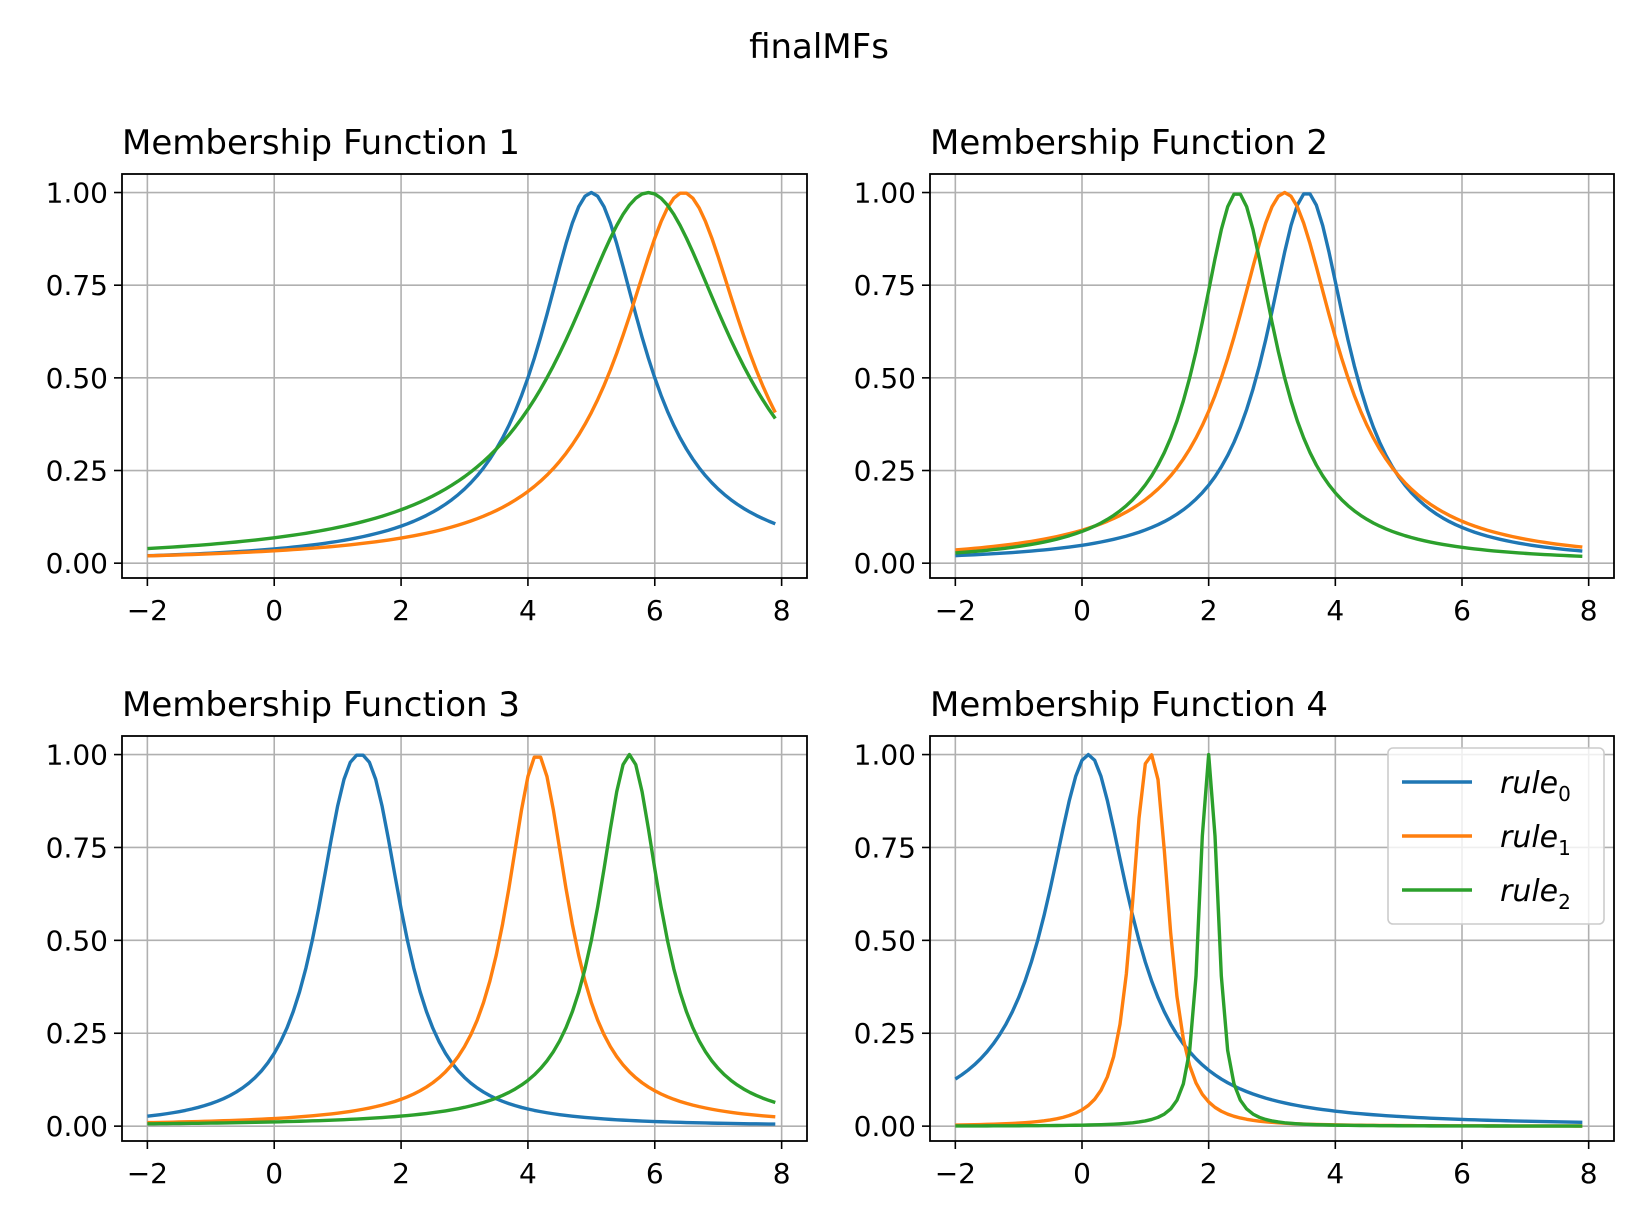 Image resolution: width=1638 pixels, height=1228 pixels. I want to click on subplot-title: Membership Function 3, so click(321, 705).